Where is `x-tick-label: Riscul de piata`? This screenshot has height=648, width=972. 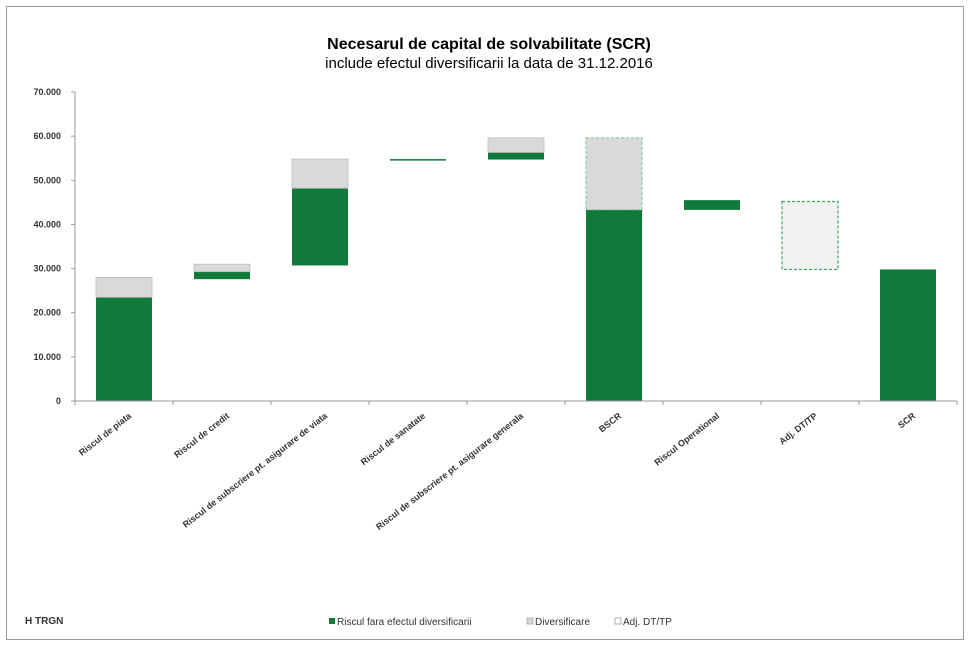 x-tick-label: Riscul de piata is located at coordinates (105, 434).